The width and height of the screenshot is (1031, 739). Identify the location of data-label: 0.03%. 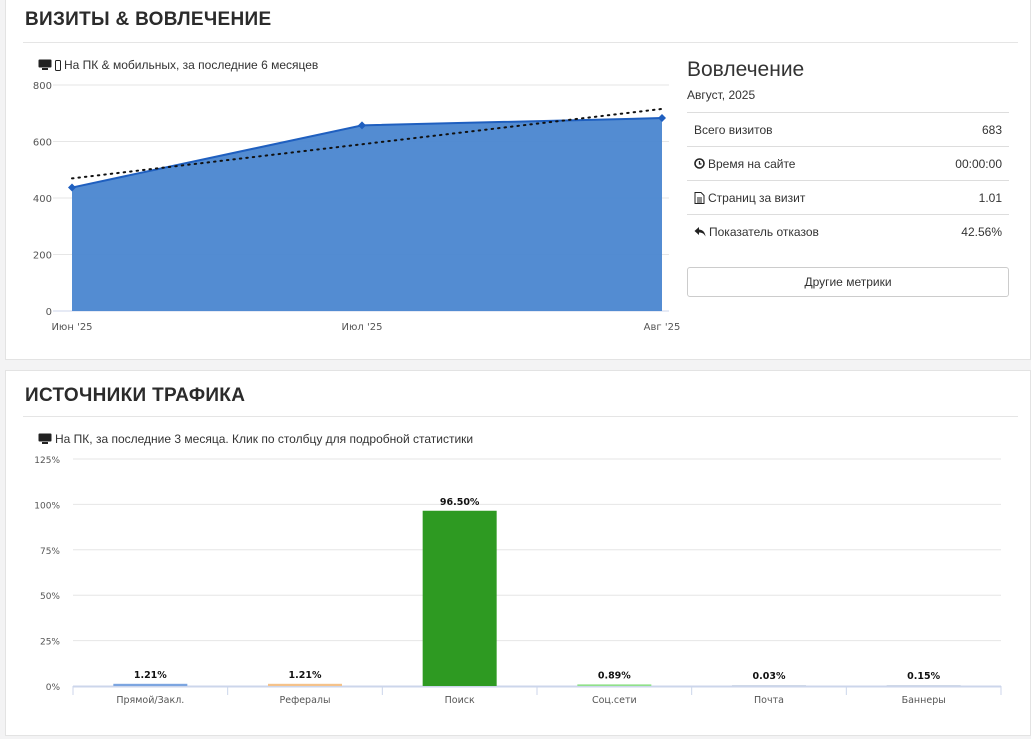
(769, 676).